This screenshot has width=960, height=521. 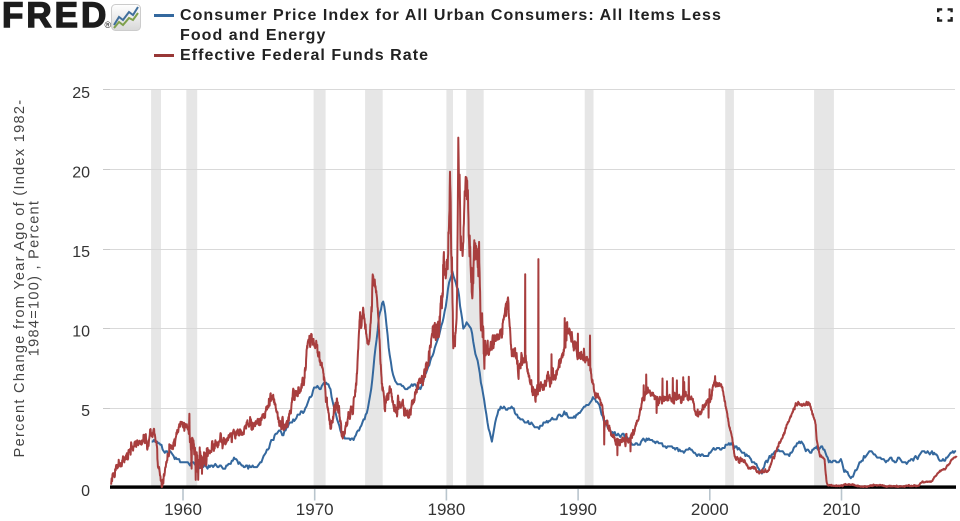 What do you see at coordinates (81, 93) in the screenshot?
I see `svg-text: 25` at bounding box center [81, 93].